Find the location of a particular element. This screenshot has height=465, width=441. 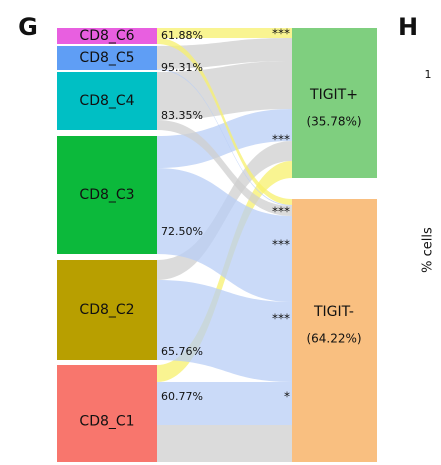

node-label: CD8_C2 is located at coordinates (106, 310).